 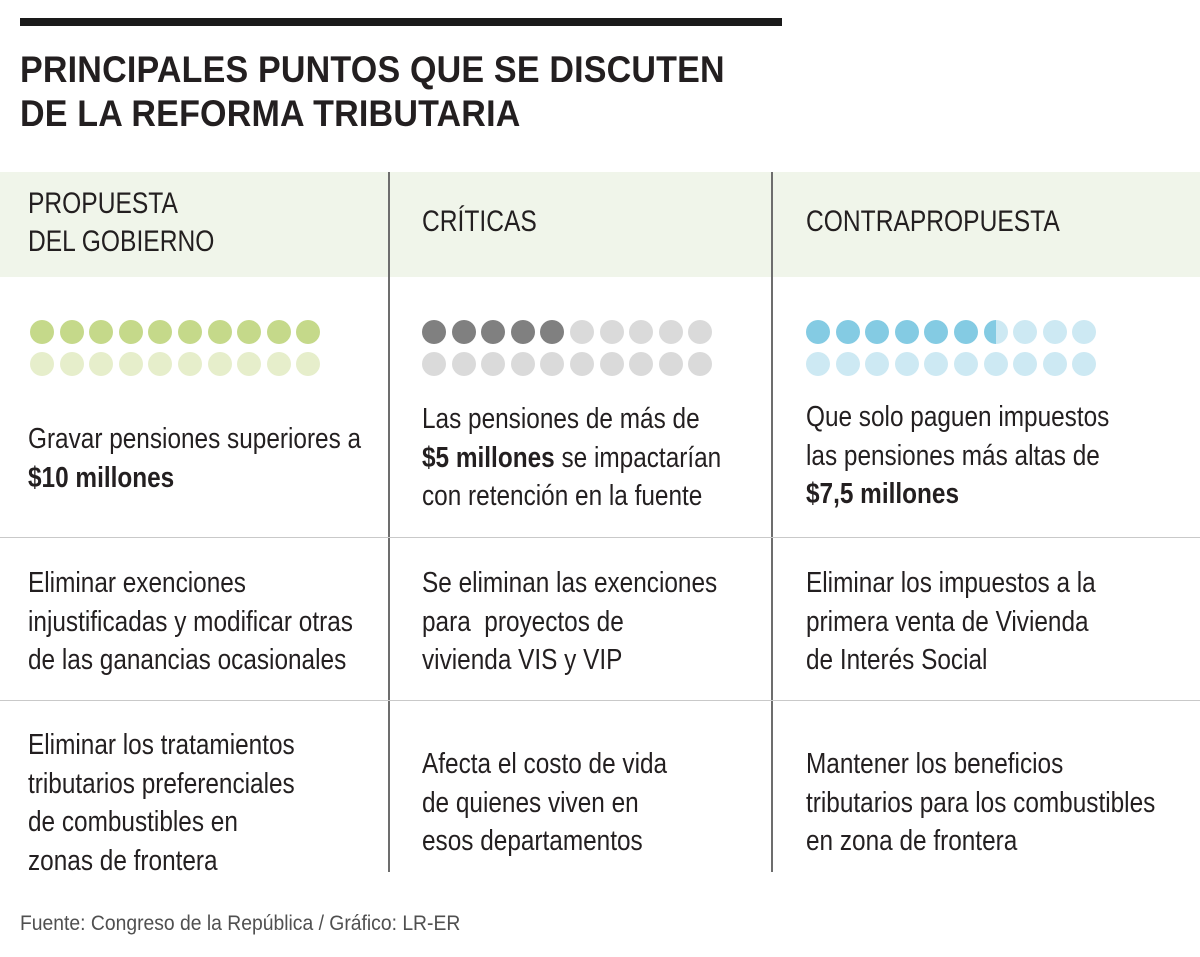 What do you see at coordinates (545, 764) in the screenshot?
I see `row3-criticas-line-1: Afecta el costo de vida` at bounding box center [545, 764].